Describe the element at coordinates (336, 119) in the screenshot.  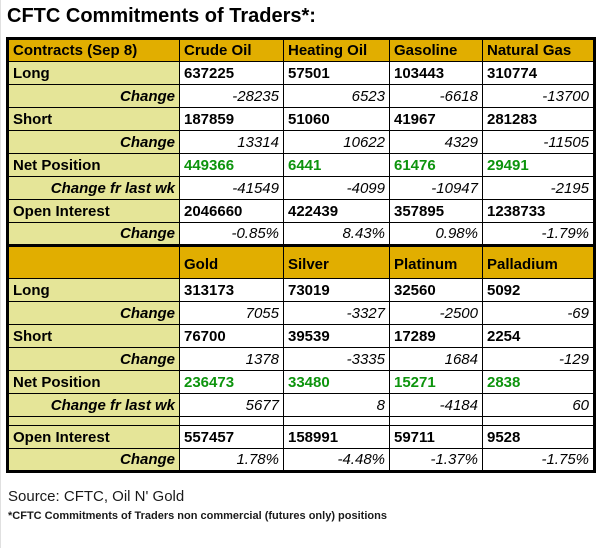
I see `cell-value: 51060` at that location.